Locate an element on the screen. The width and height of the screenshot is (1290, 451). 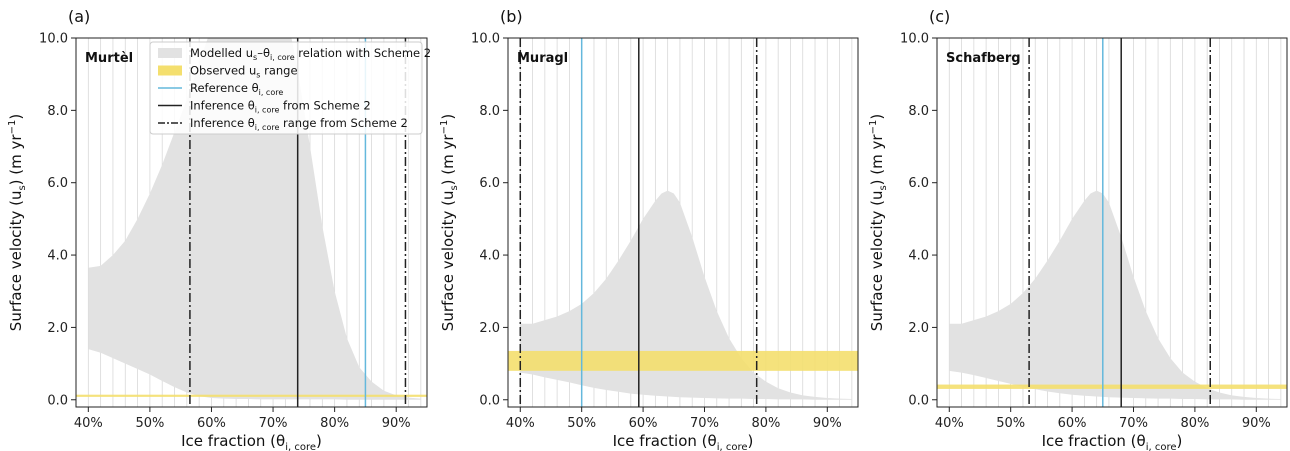
text-part: from Scheme 2 is located at coordinates (324, 106).